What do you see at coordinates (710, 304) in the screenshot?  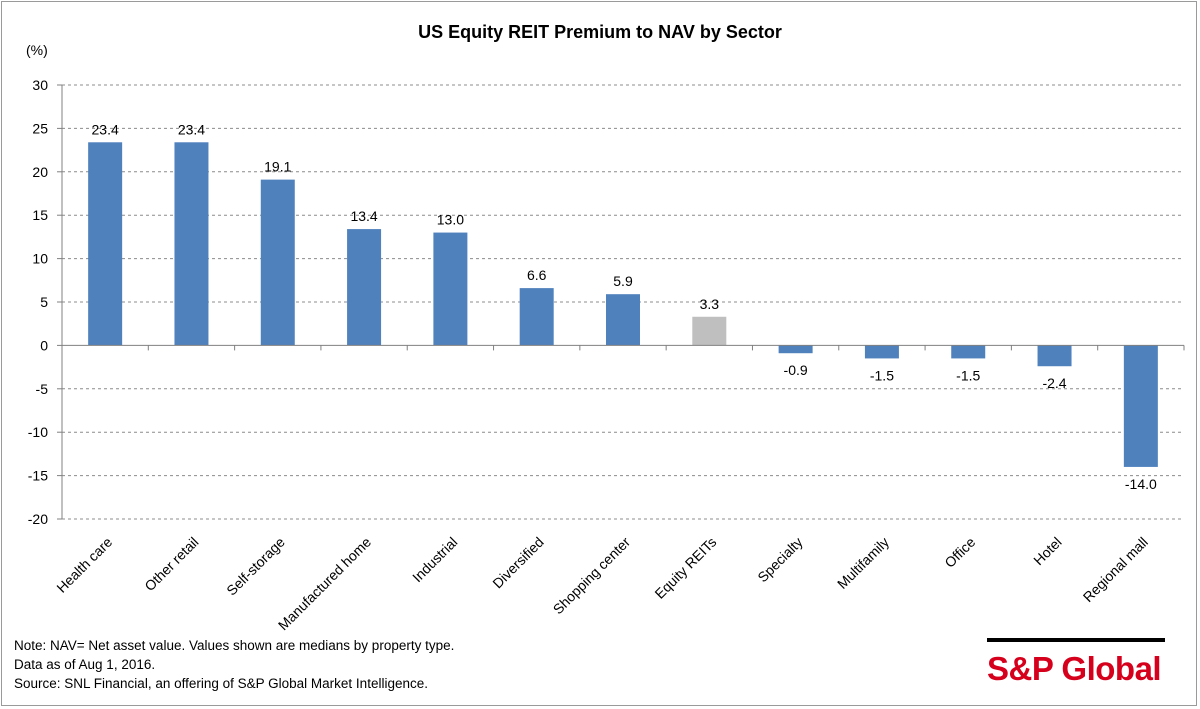 I see `data-label: 3.3` at bounding box center [710, 304].